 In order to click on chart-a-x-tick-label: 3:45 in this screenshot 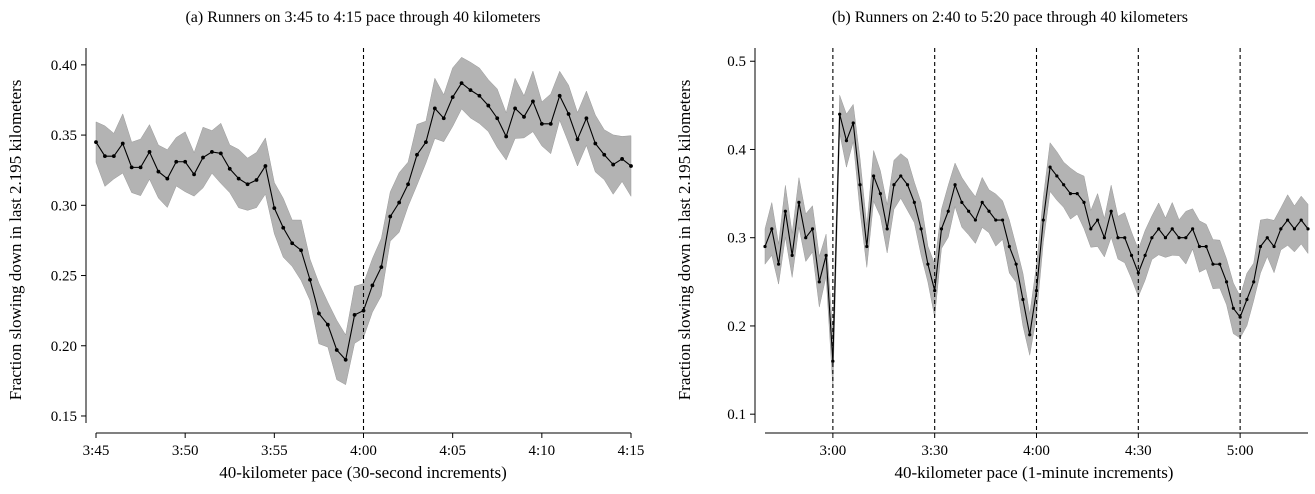, I will do `click(96, 451)`.